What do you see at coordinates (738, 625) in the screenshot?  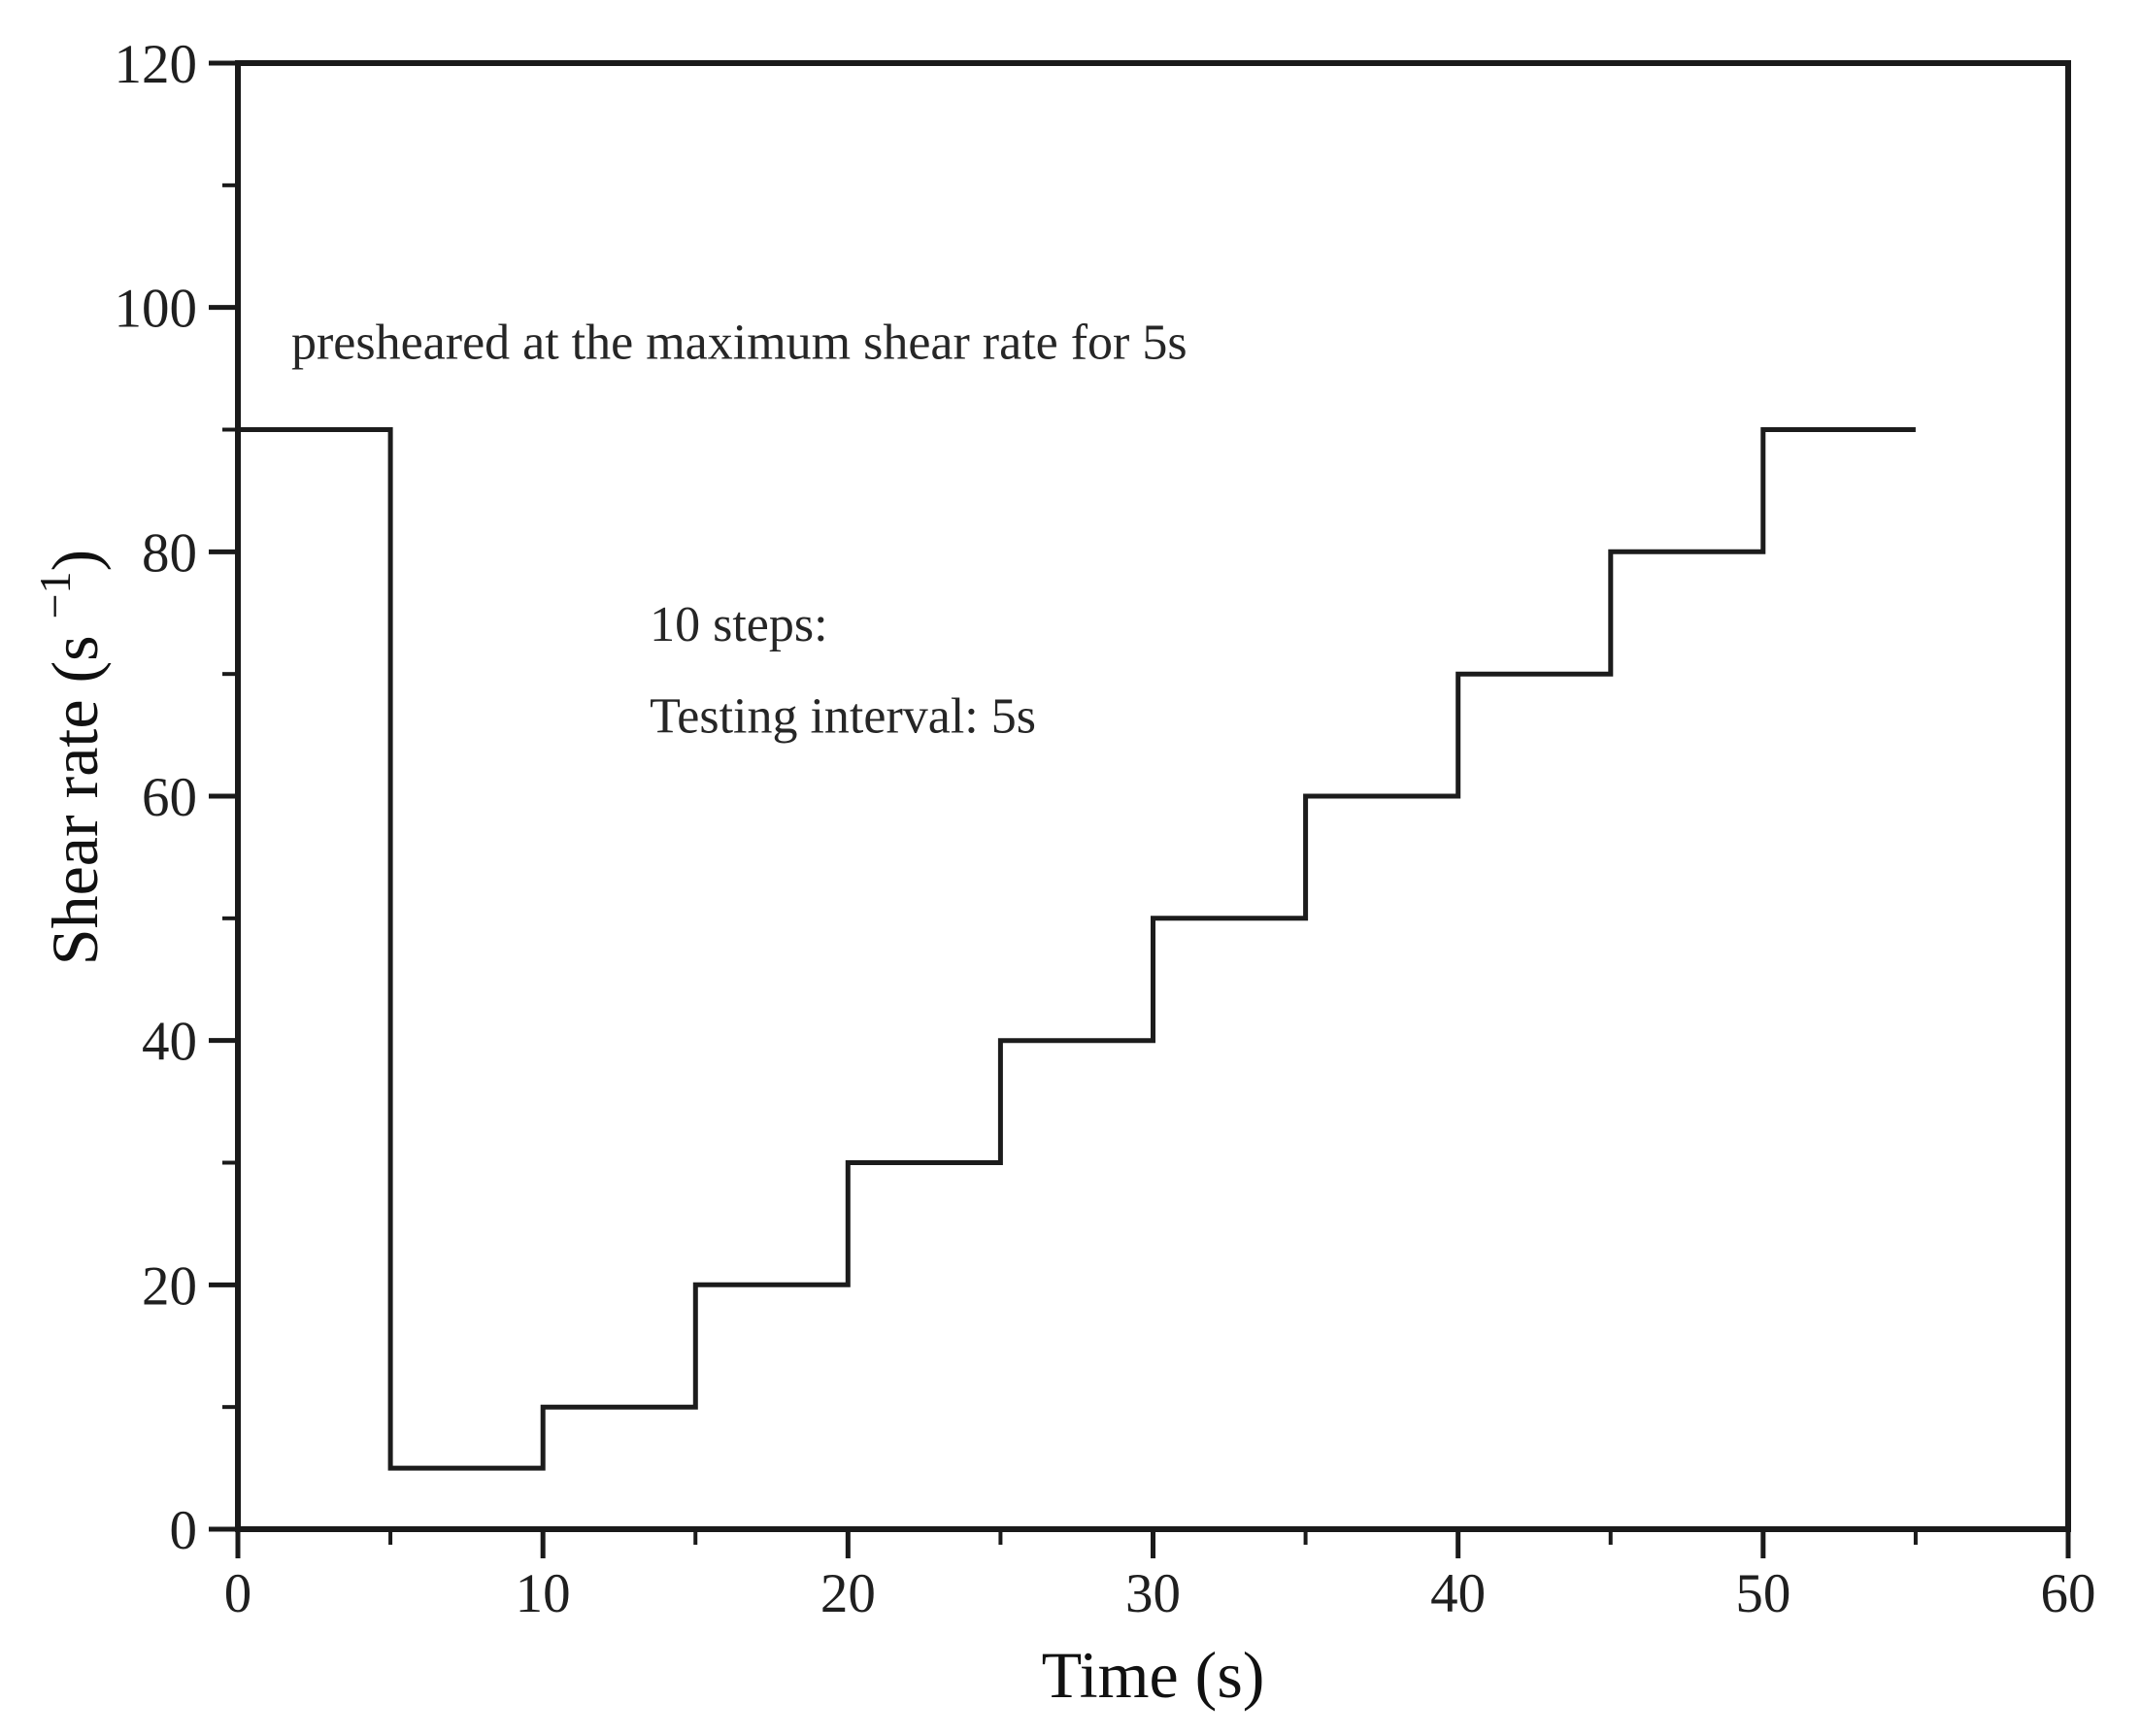 I see `annotation-steps-note: 10 steps:` at bounding box center [738, 625].